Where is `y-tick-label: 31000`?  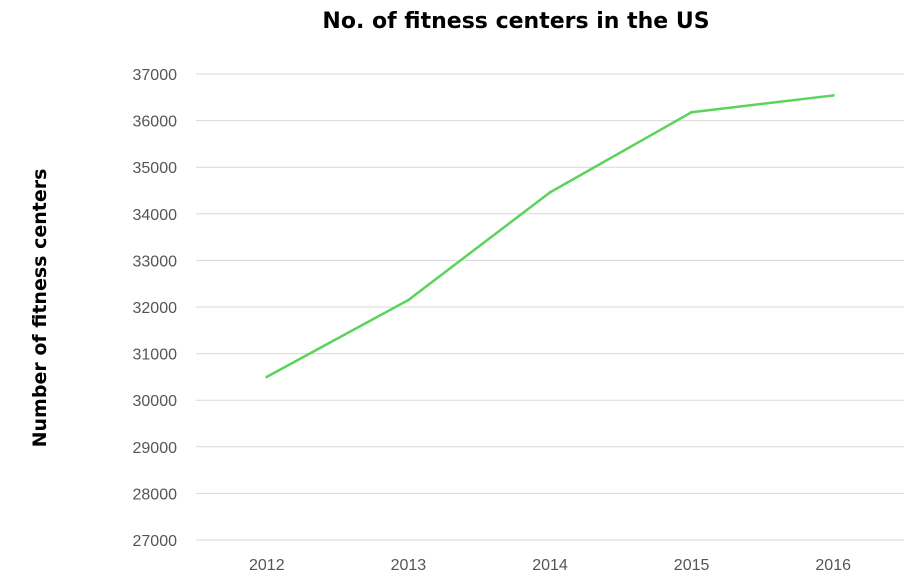 y-tick-label: 31000 is located at coordinates (155, 355).